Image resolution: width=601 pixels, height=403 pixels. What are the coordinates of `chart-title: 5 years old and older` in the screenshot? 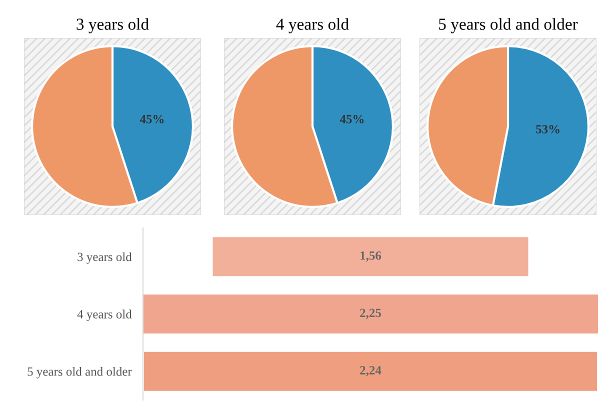 It's located at (508, 26).